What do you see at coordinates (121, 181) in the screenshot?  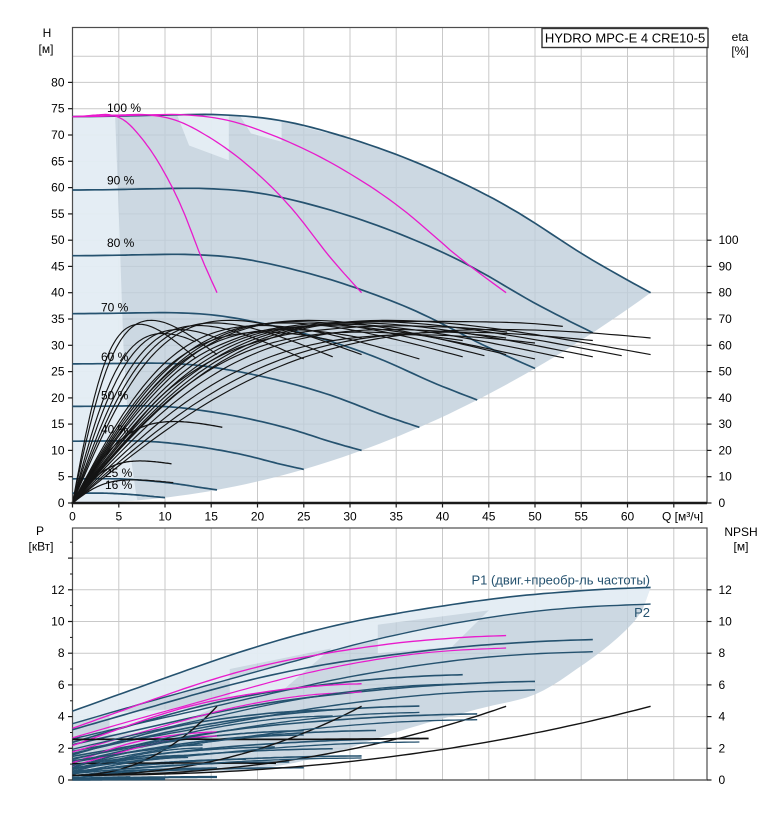 I see `svg-text: 90 %` at bounding box center [121, 181].